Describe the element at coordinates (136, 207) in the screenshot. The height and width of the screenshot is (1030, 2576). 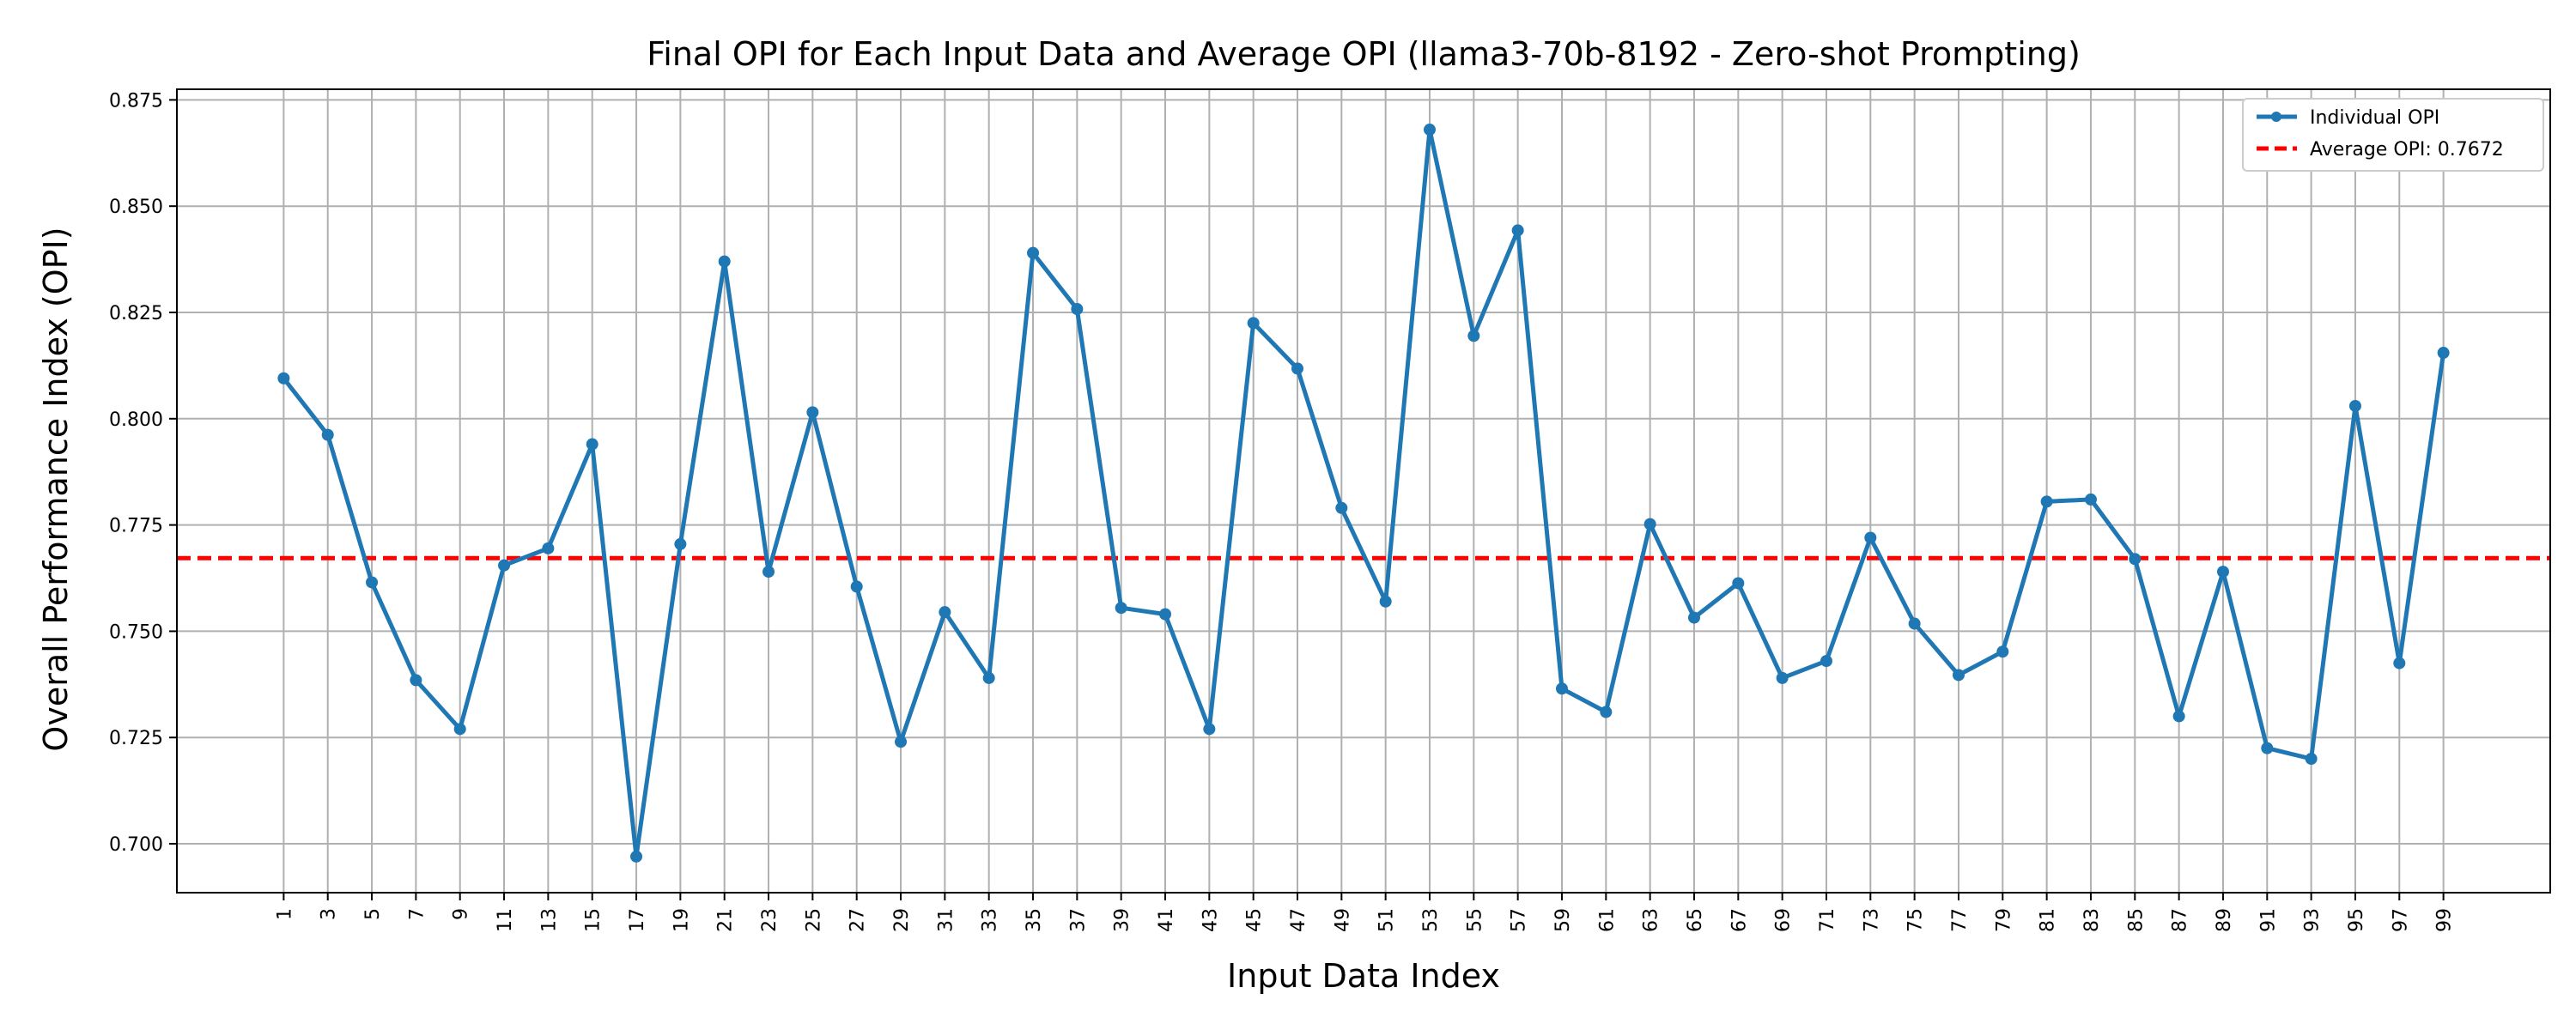
I see `y-tick-label: 0.850` at that location.